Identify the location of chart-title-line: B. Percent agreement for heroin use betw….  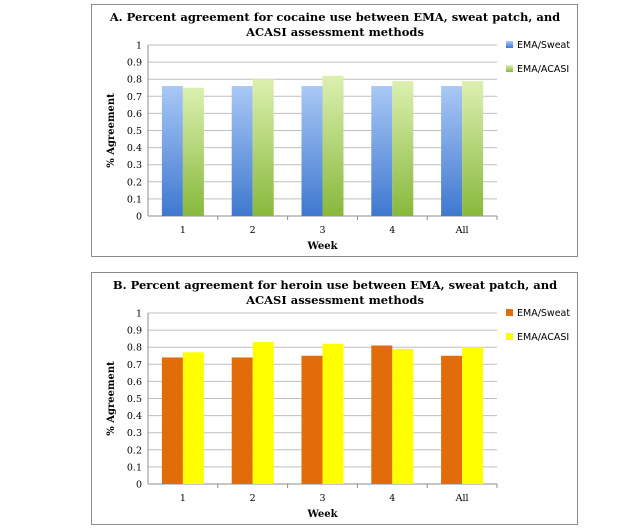
(335, 285).